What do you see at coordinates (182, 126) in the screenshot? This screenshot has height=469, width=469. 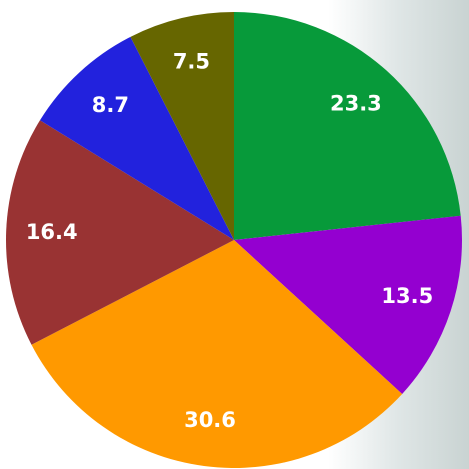 I see `pie-slice` at bounding box center [182, 126].